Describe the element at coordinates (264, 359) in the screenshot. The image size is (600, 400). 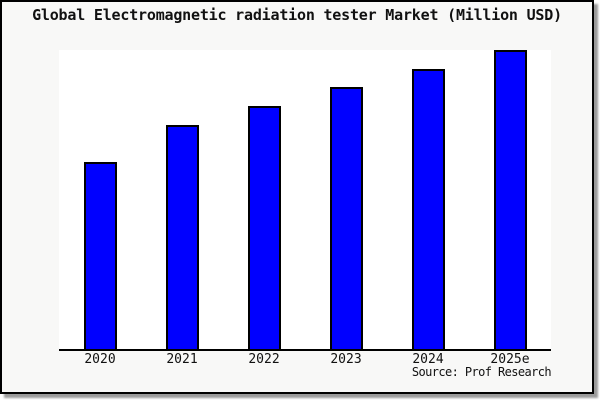
I see `x-tick-label-2022: 2022` at that location.